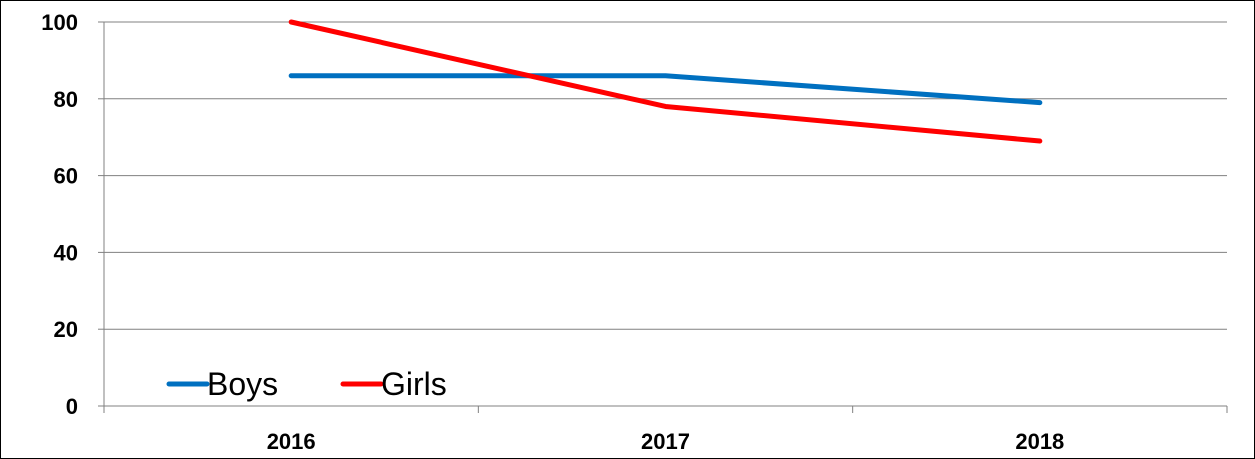 The width and height of the screenshot is (1255, 459). I want to click on series-line-boys, so click(665, 89).